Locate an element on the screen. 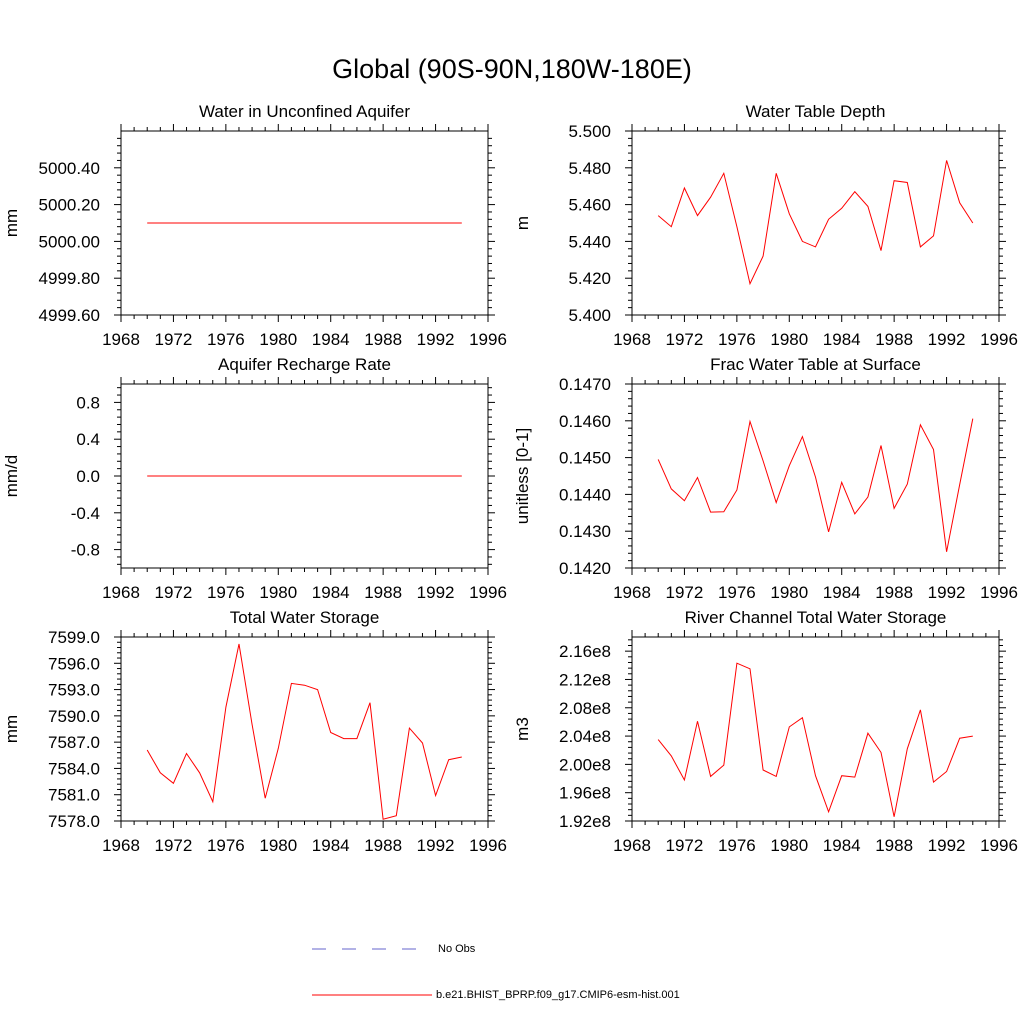 The height and width of the screenshot is (1024, 1024). legend-swatch-model is located at coordinates (372, 995).